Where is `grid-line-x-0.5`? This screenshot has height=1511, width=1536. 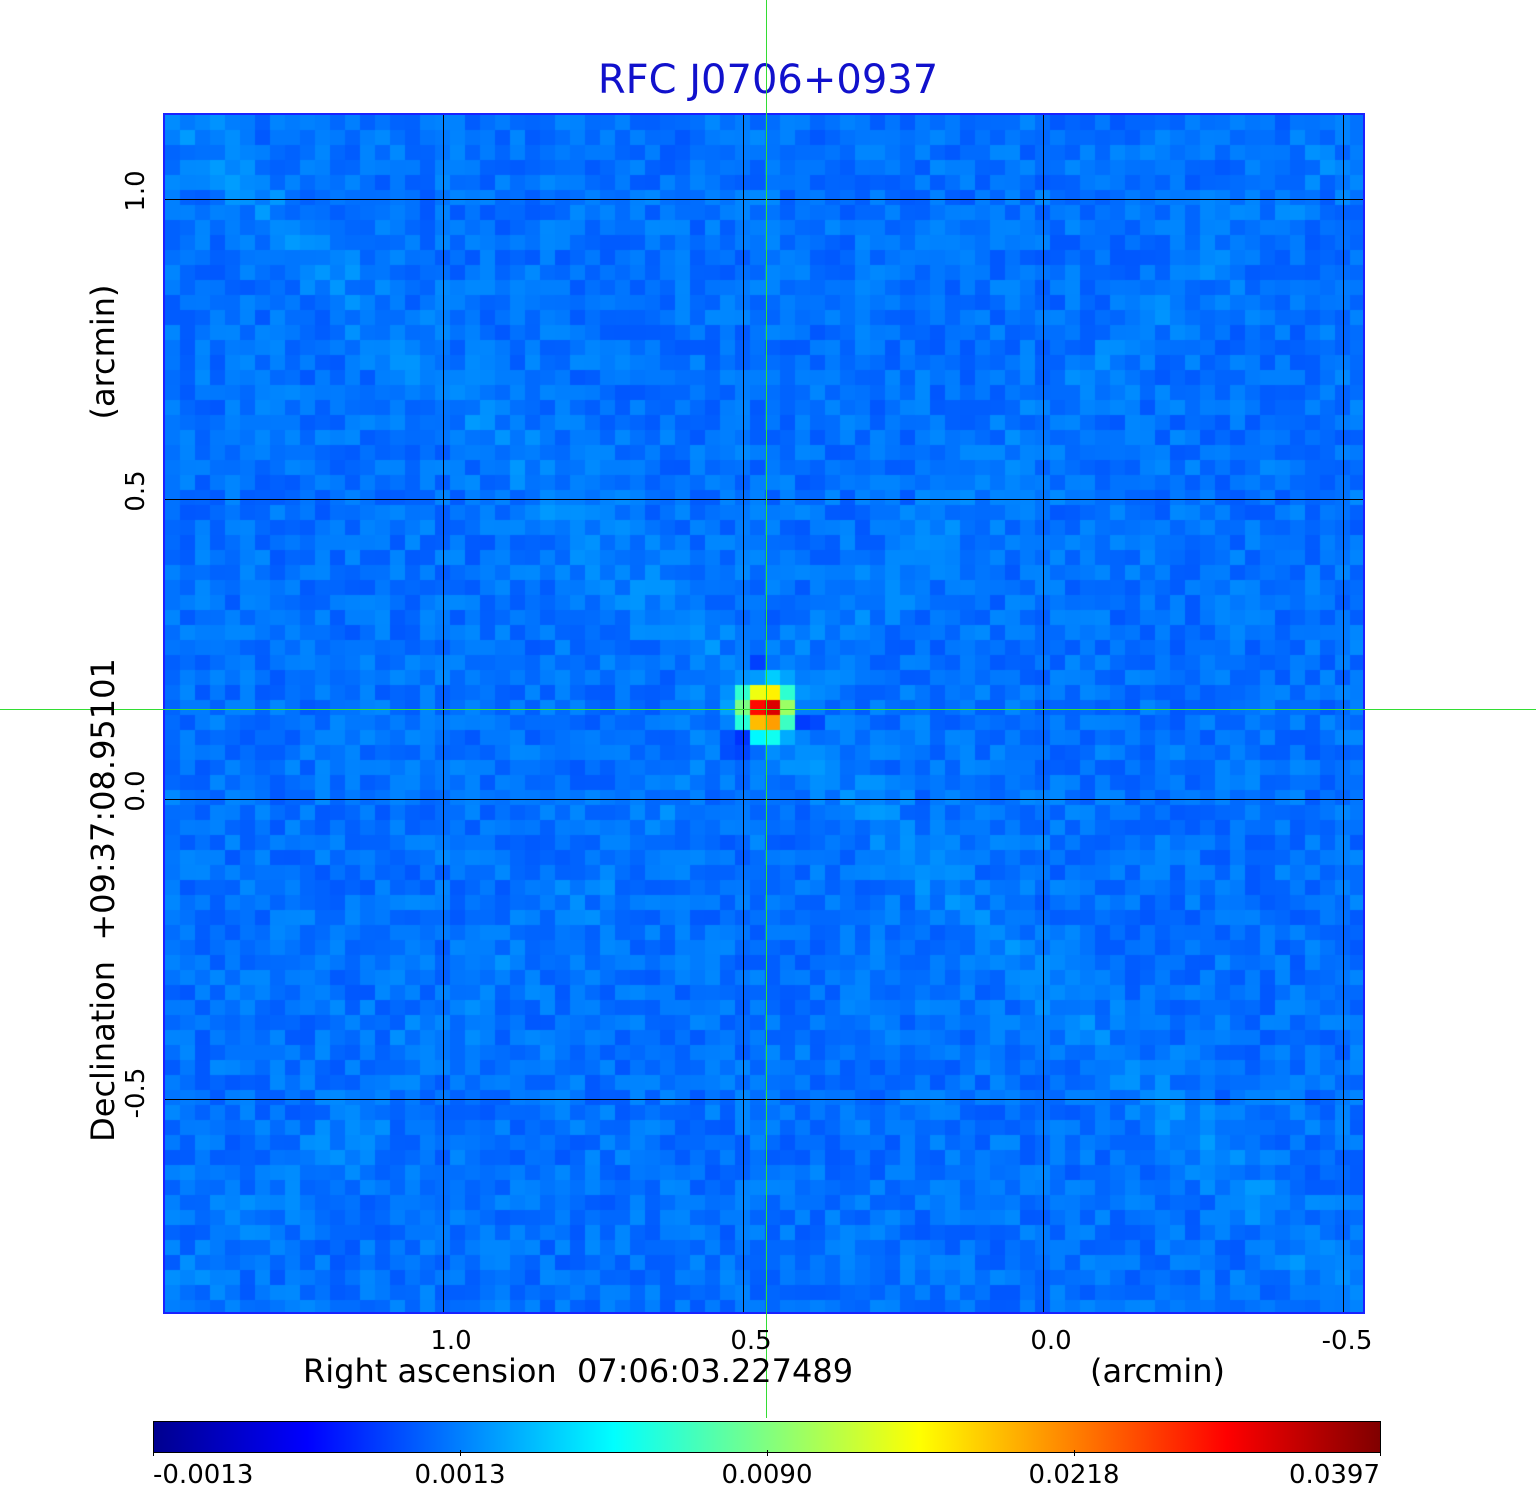 grid-line-x-0.5 is located at coordinates (743, 713).